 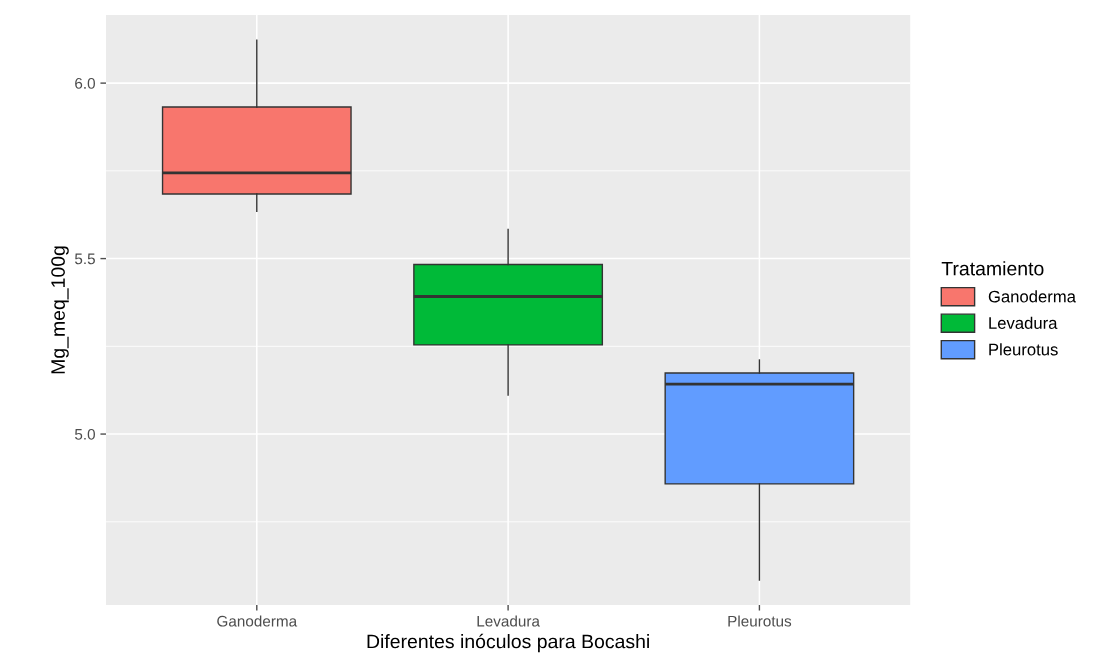 What do you see at coordinates (1023, 322) in the screenshot?
I see `legend-label: Levadura` at bounding box center [1023, 322].